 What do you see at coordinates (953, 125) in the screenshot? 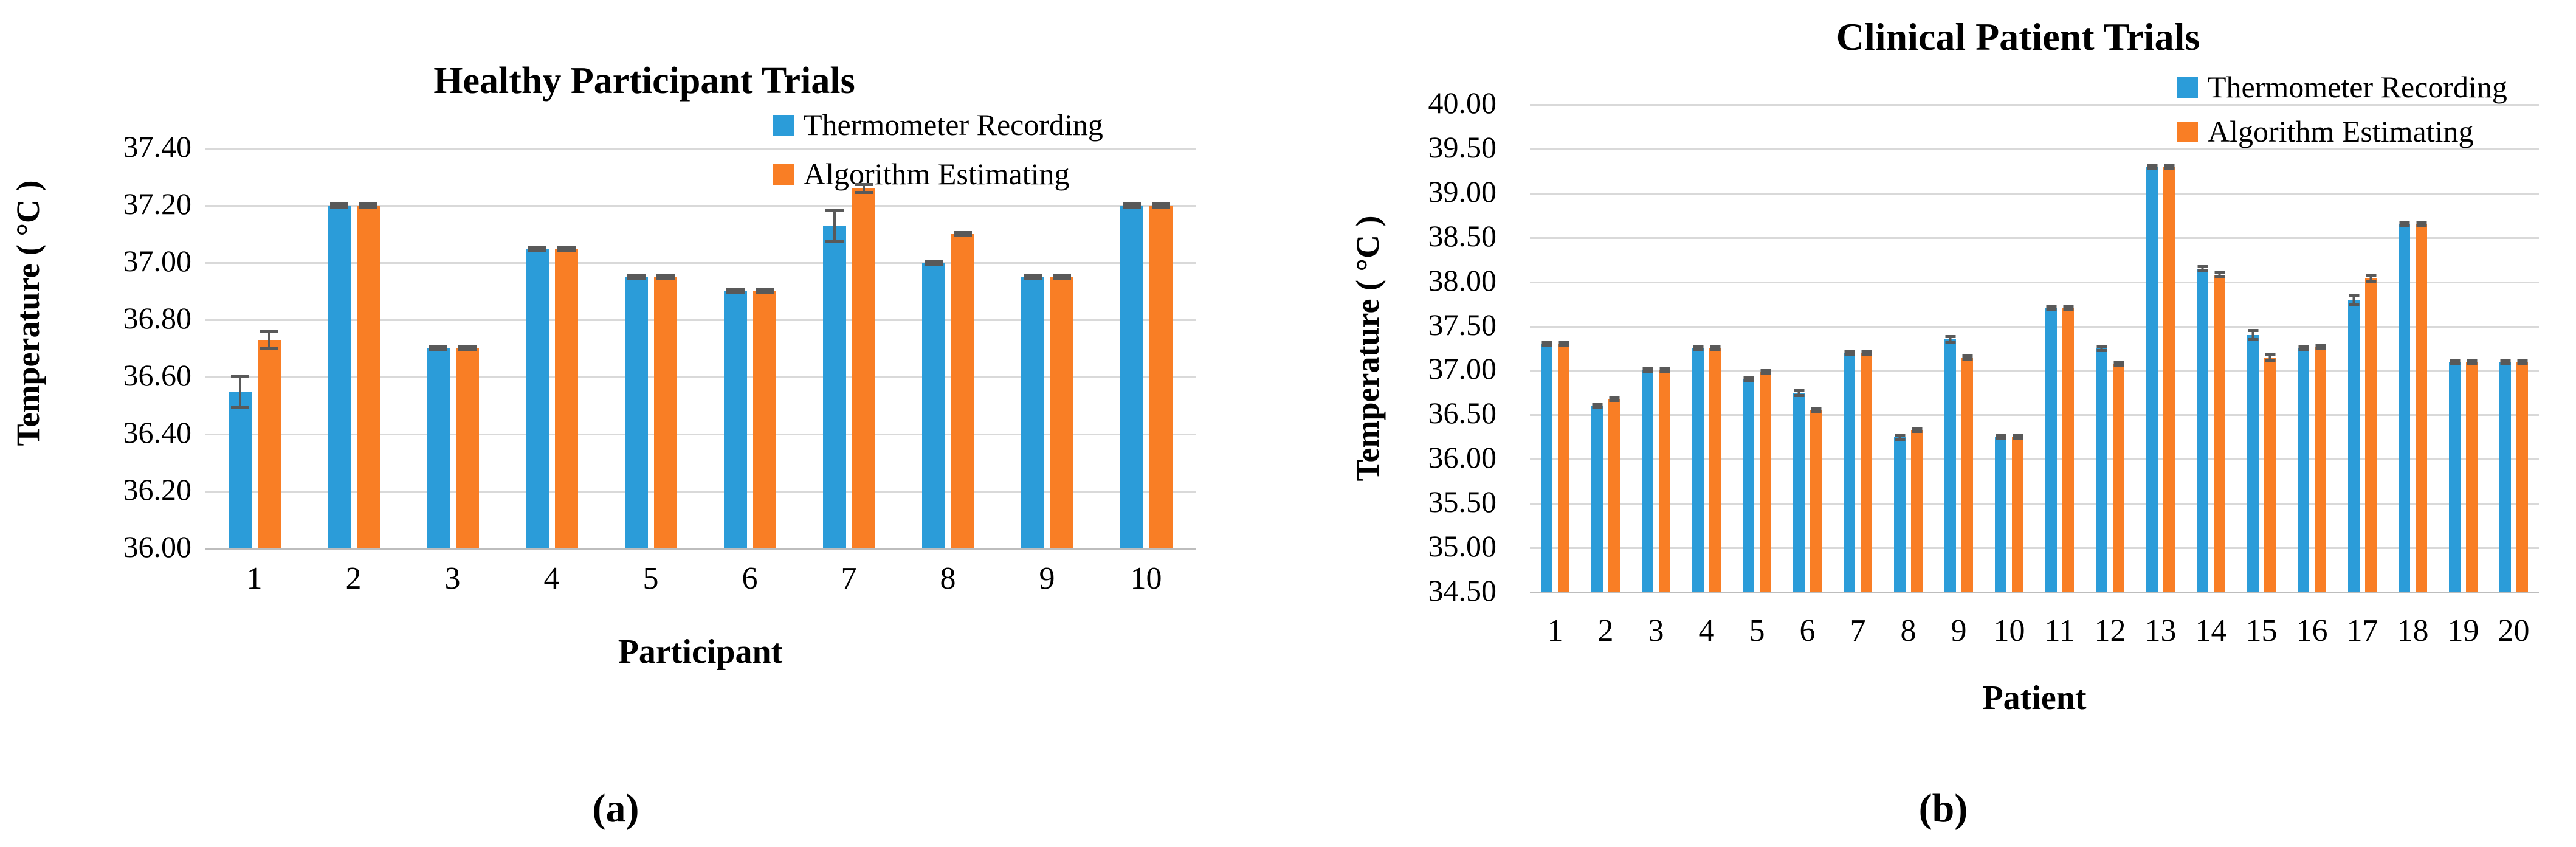
I see `legend-label-thermometer: Thermometer Recording` at bounding box center [953, 125].